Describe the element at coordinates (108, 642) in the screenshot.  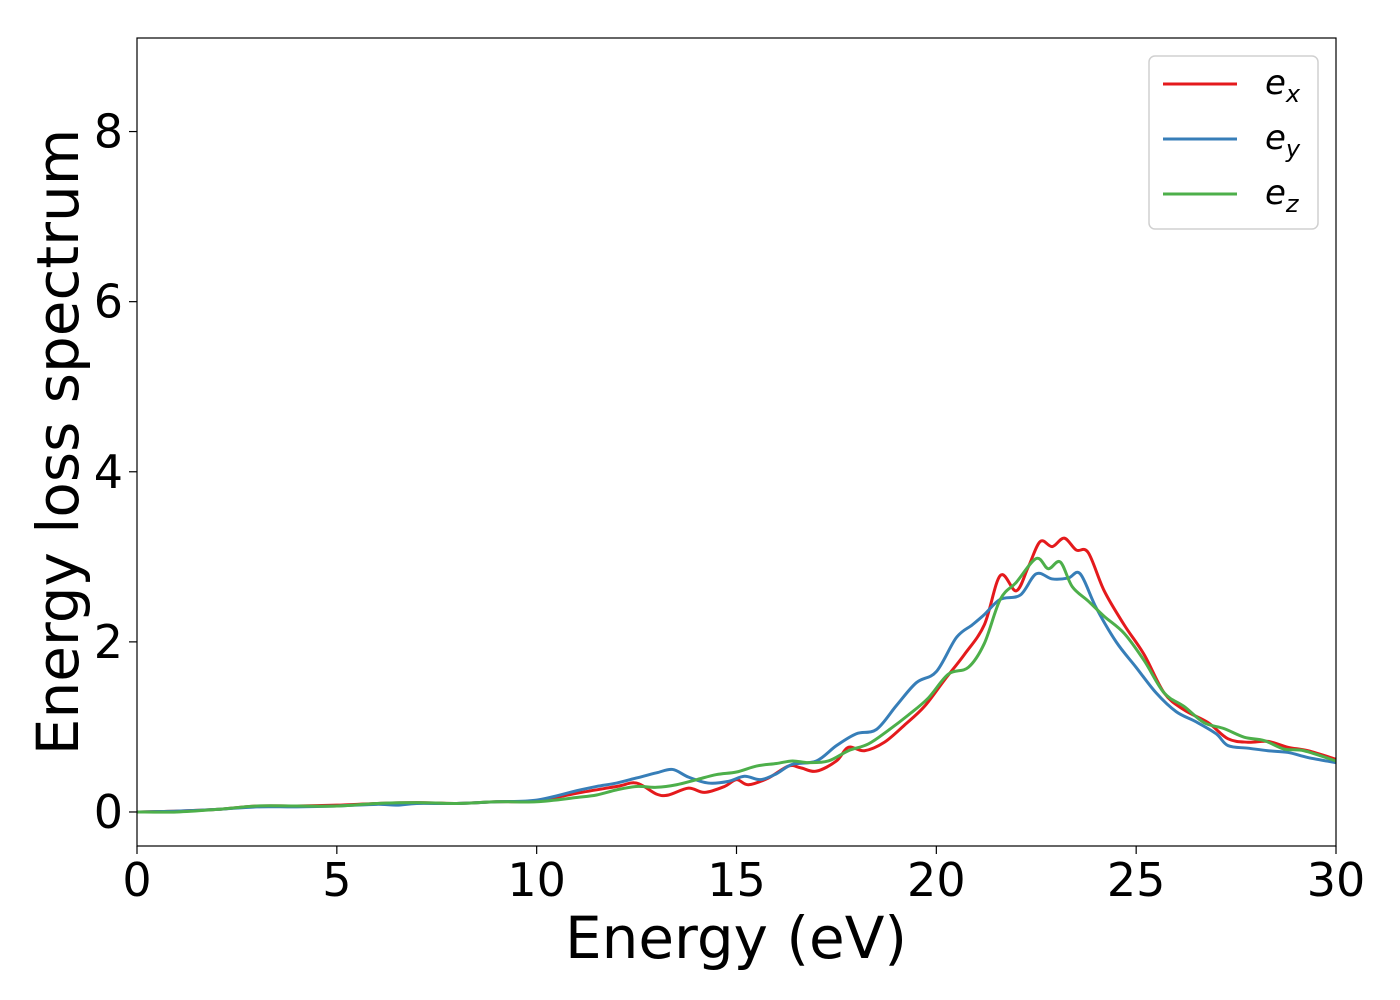
I see `y-tick-label: 2` at that location.